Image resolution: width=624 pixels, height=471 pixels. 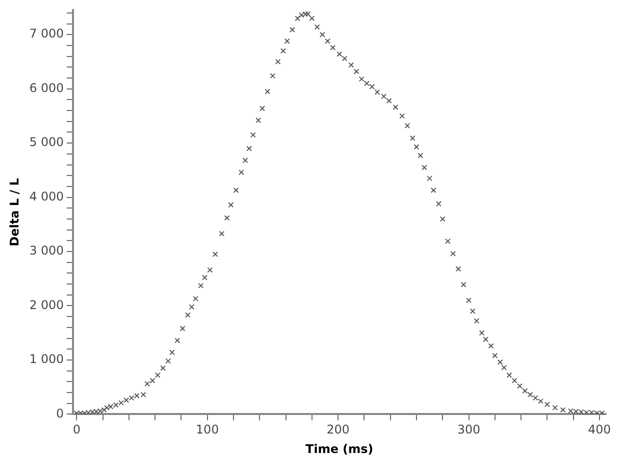 What do you see at coordinates (599, 429) in the screenshot?
I see `x-tick-label: 400` at bounding box center [599, 429].